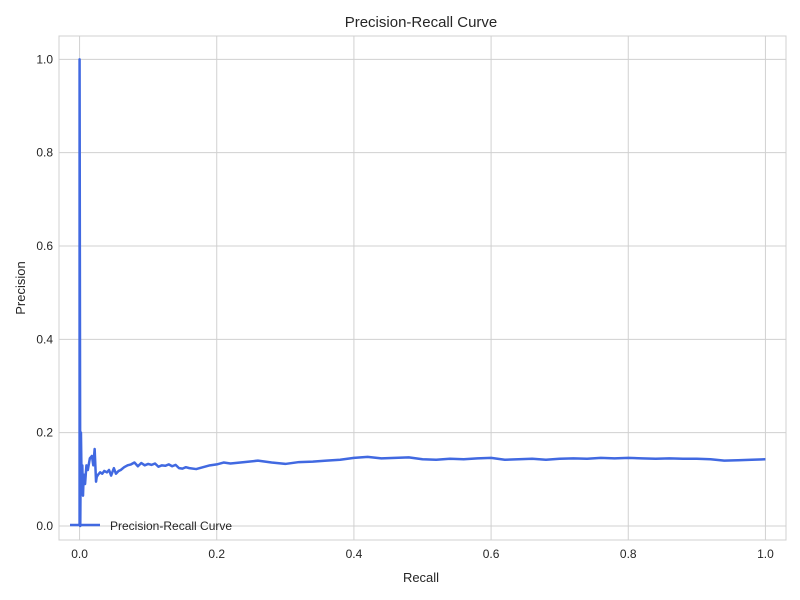  I want to click on x-tick-label: 1.0, so click(765, 554).